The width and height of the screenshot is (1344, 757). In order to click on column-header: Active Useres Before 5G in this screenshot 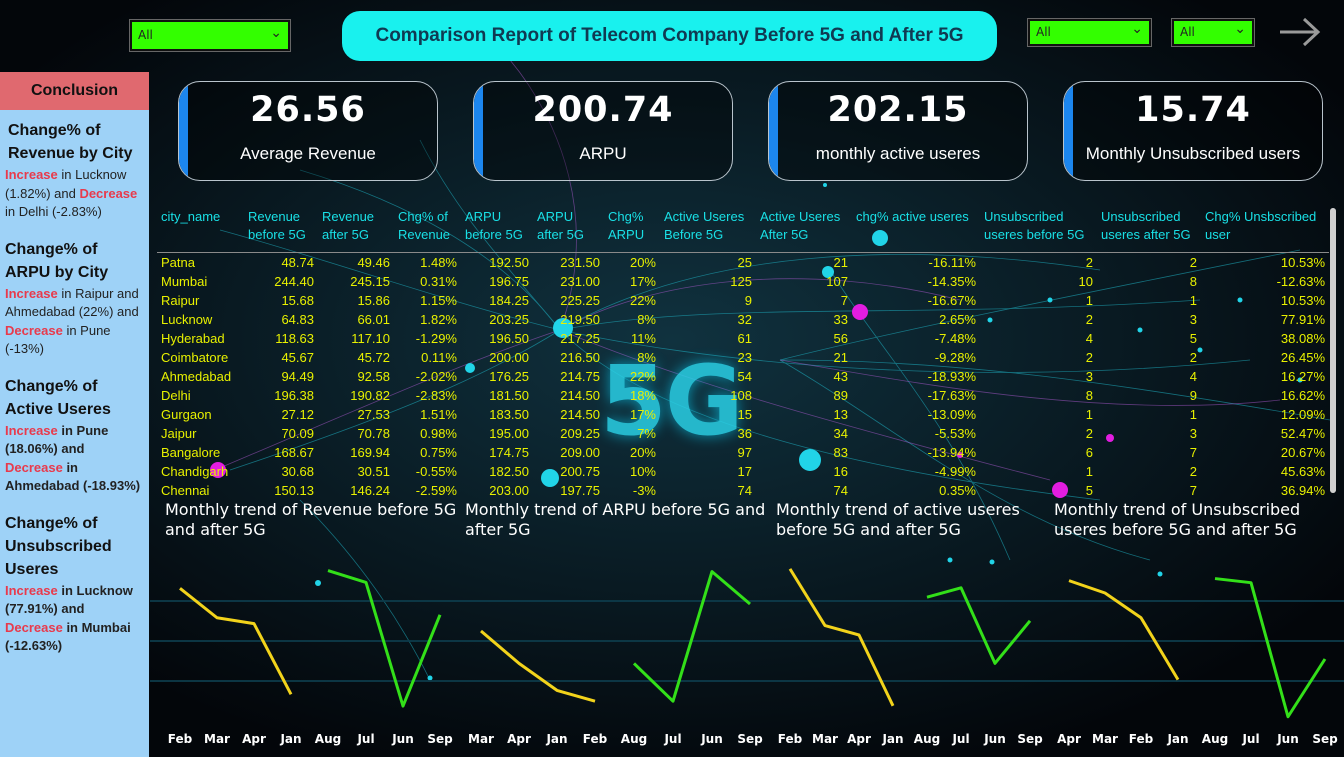, I will do `click(708, 229)`.